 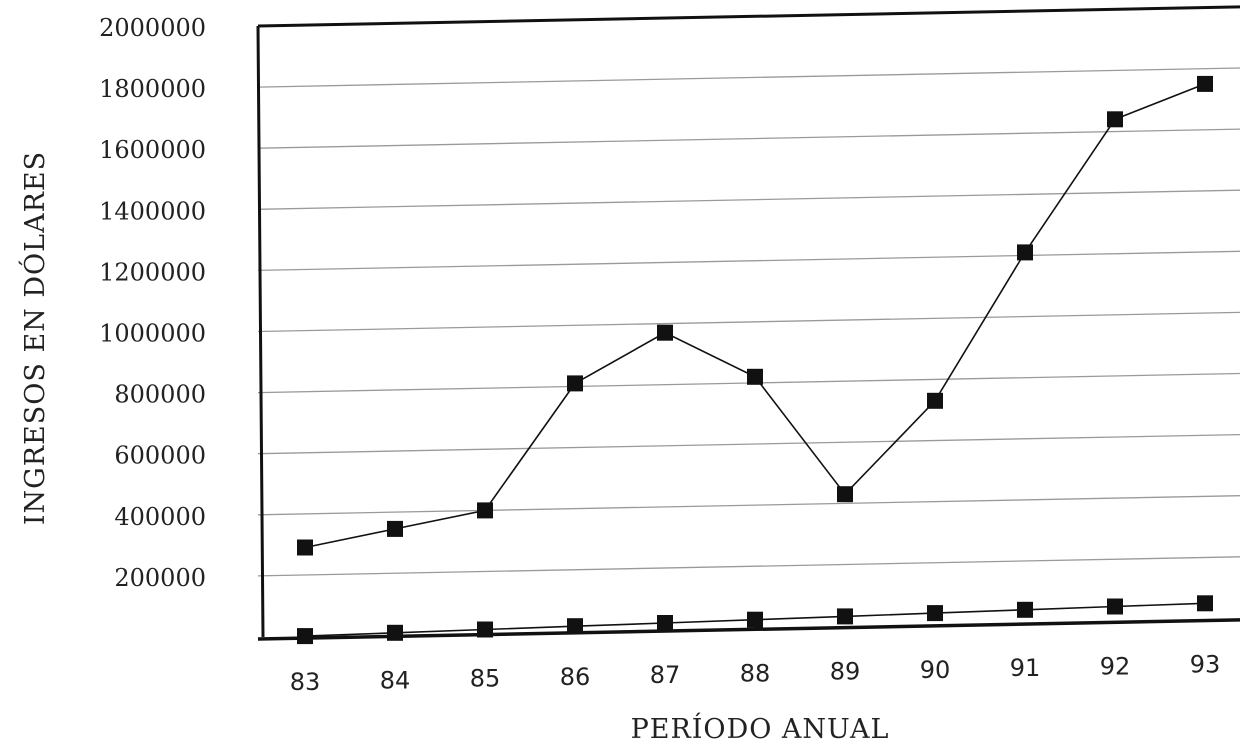 What do you see at coordinates (260, 331) in the screenshot?
I see `y-axis-line` at bounding box center [260, 331].